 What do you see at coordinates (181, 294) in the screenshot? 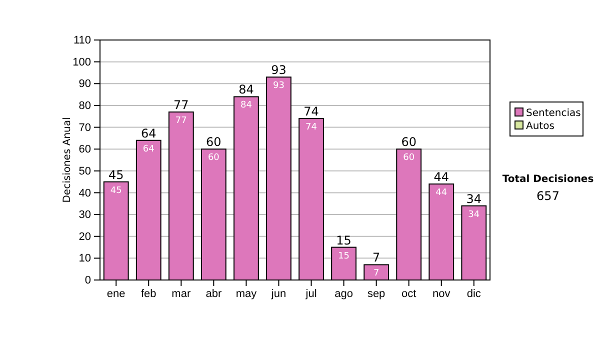
I see `x-tick-label: mar` at bounding box center [181, 294].